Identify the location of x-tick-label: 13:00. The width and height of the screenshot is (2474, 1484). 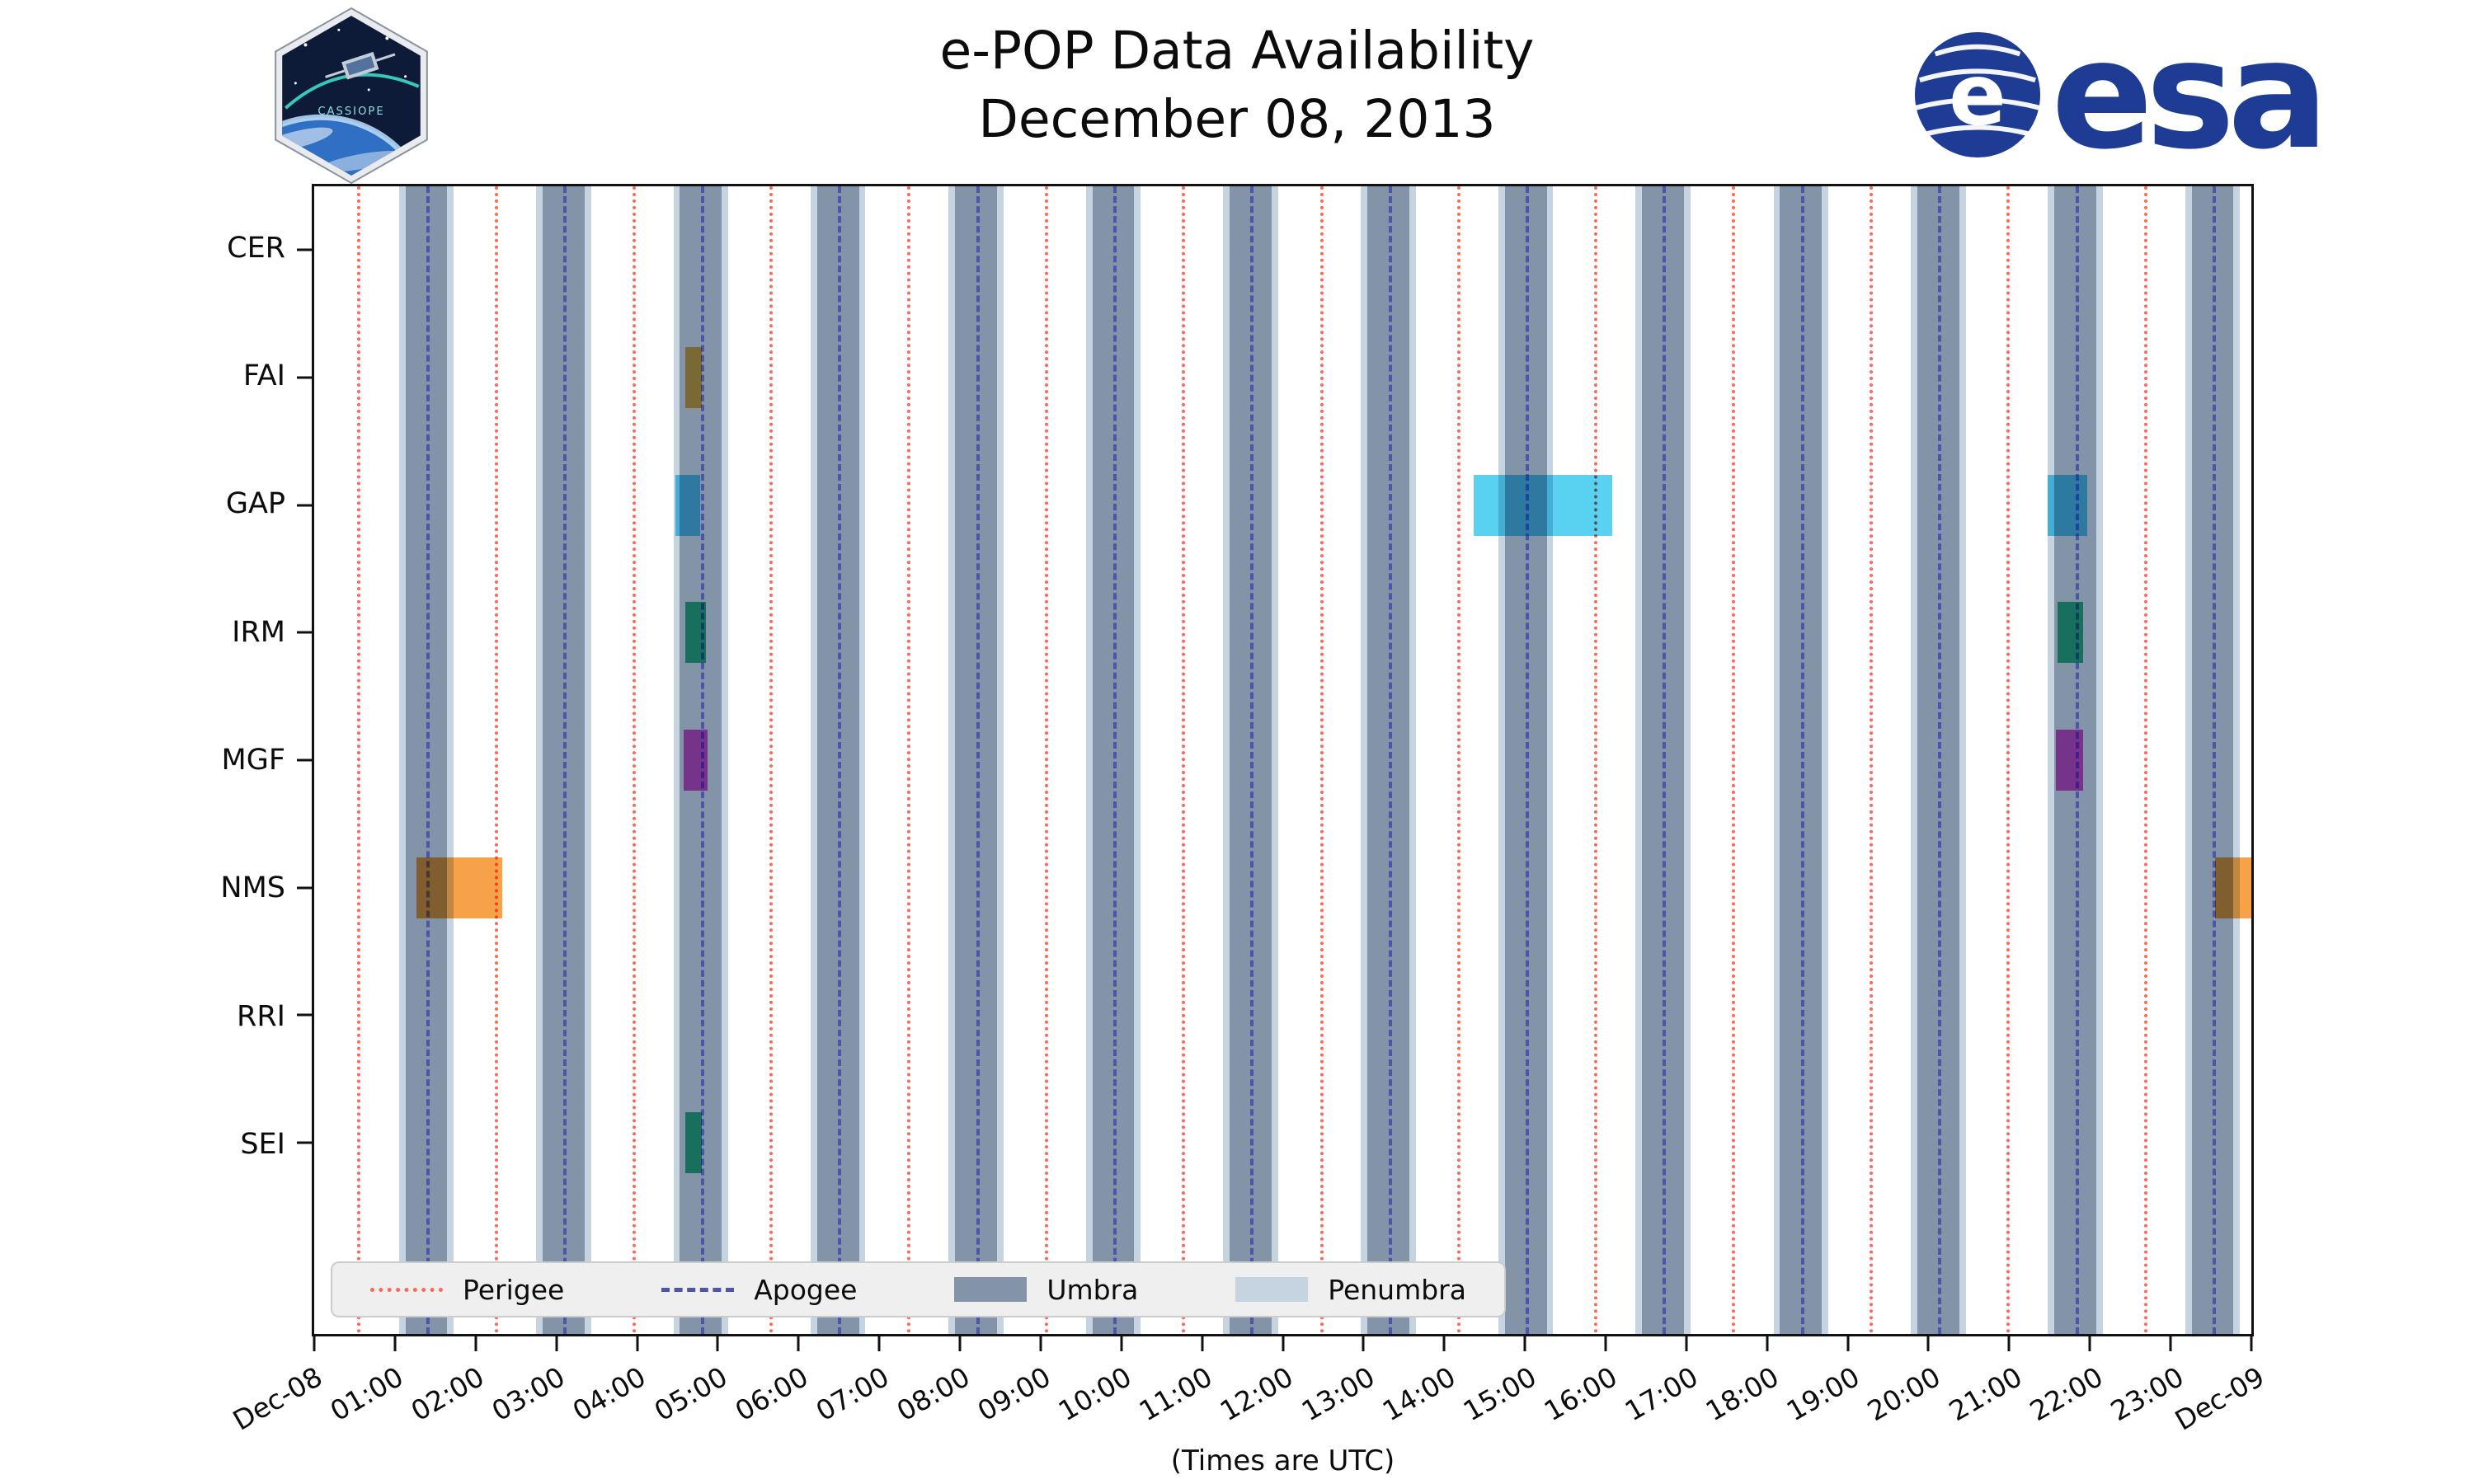
(1338, 1394).